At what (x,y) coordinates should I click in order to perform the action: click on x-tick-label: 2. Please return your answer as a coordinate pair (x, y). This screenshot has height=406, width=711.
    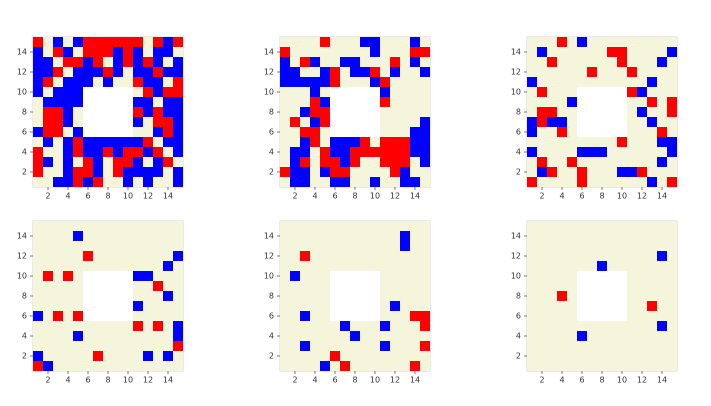
    Looking at the image, I should click on (541, 380).